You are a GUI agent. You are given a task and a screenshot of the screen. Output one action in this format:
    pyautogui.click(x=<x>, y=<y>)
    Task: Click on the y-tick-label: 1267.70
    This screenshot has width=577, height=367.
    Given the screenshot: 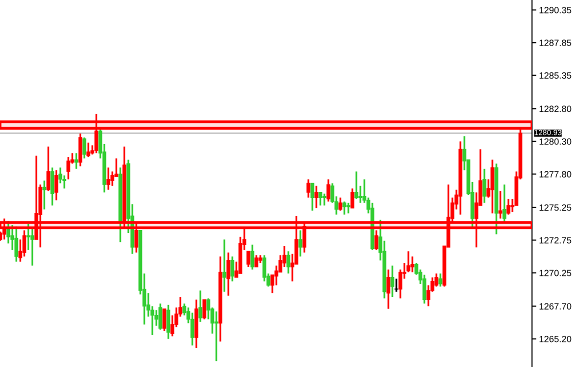 What is the action you would take?
    pyautogui.click(x=556, y=306)
    